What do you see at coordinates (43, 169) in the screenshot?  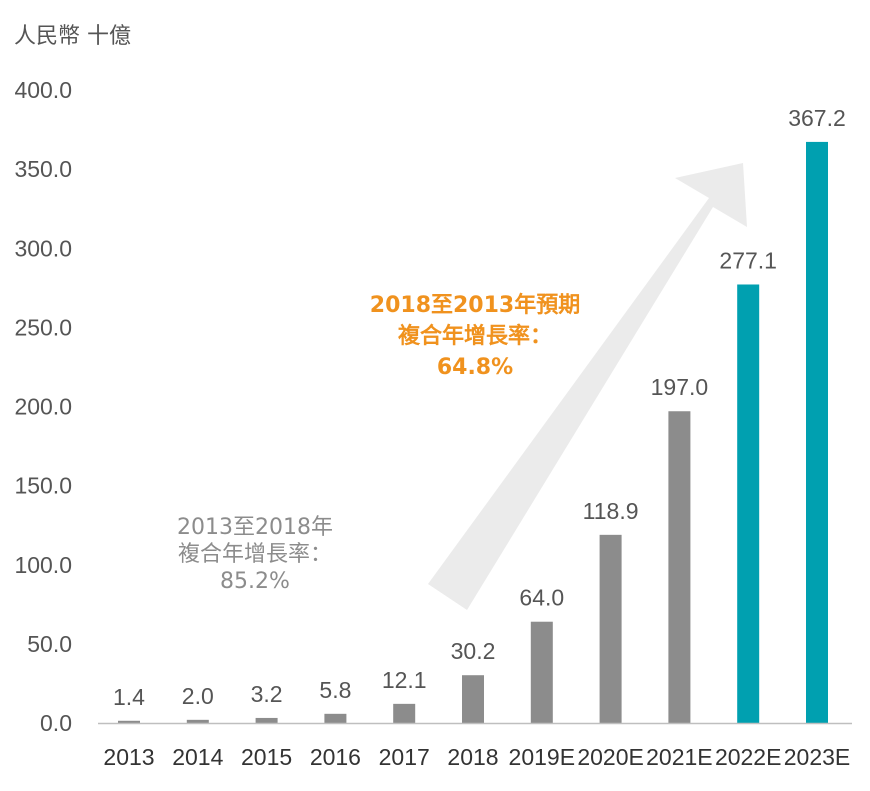 I see `y-tick-label: 350.0` at bounding box center [43, 169].